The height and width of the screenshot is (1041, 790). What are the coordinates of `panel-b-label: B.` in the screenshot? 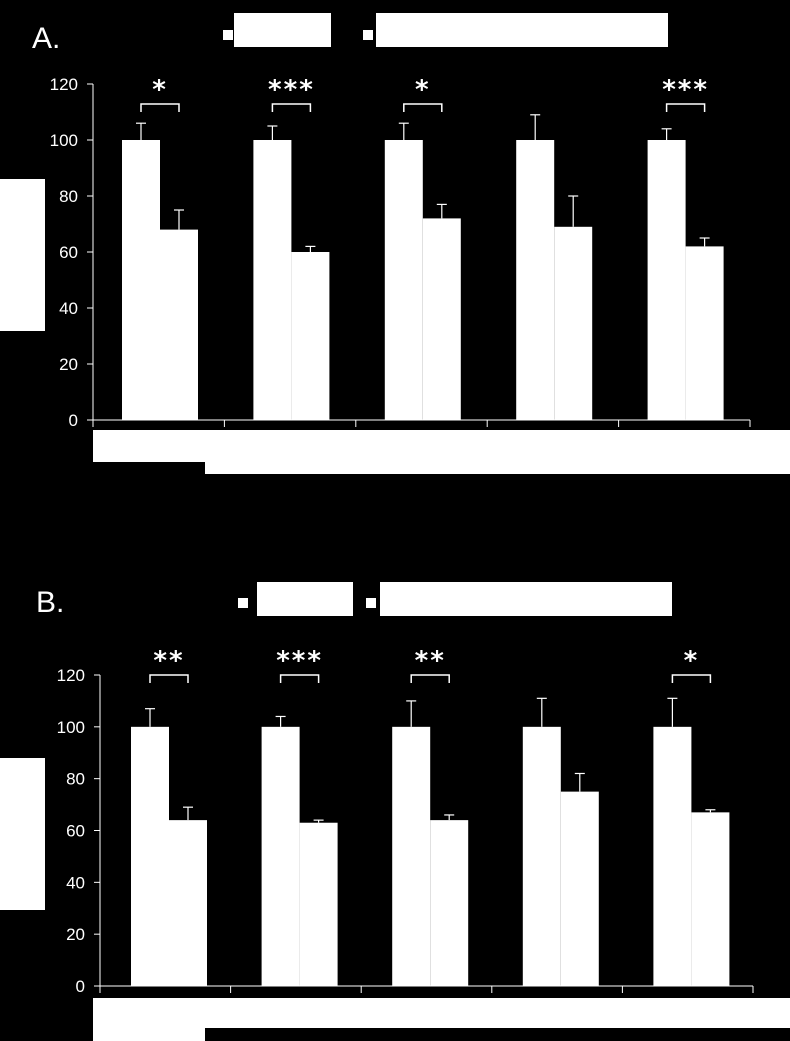 It's located at (50, 602).